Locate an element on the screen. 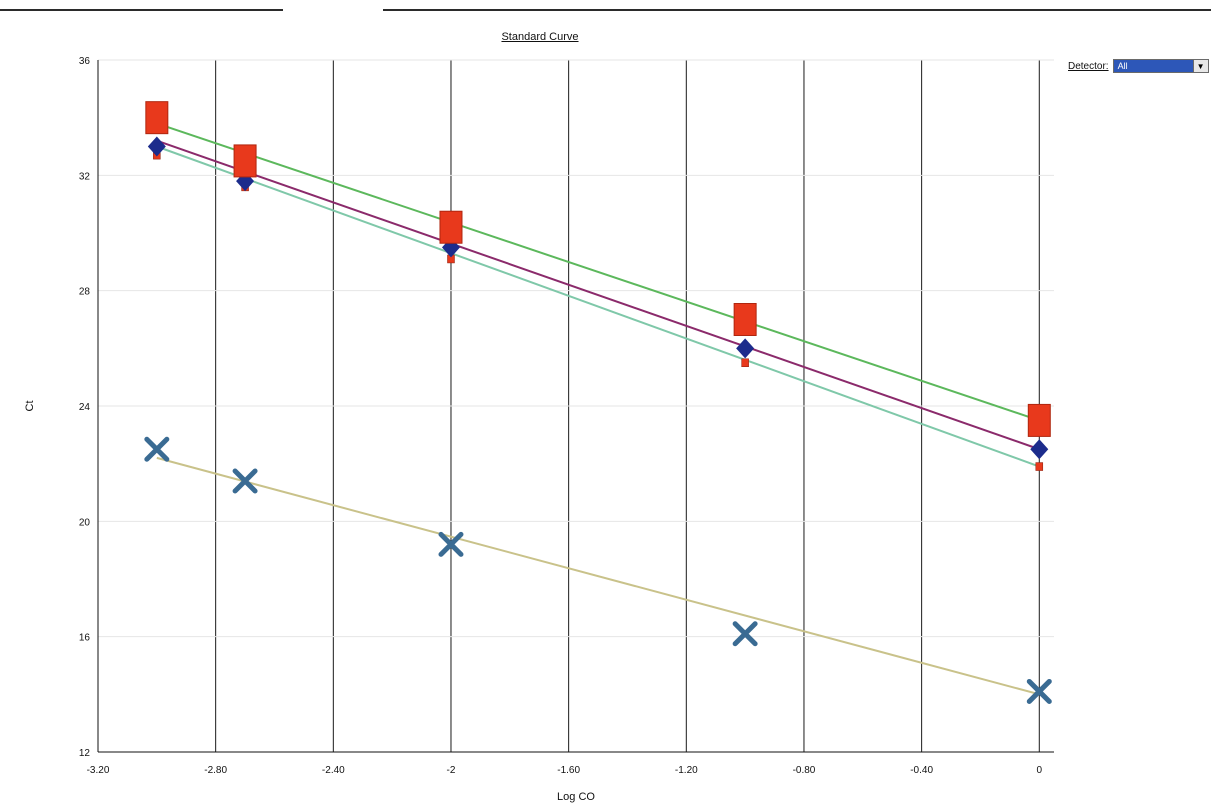 Image resolution: width=1211 pixels, height=807 pixels. top-border-gap is located at coordinates (333, 10).